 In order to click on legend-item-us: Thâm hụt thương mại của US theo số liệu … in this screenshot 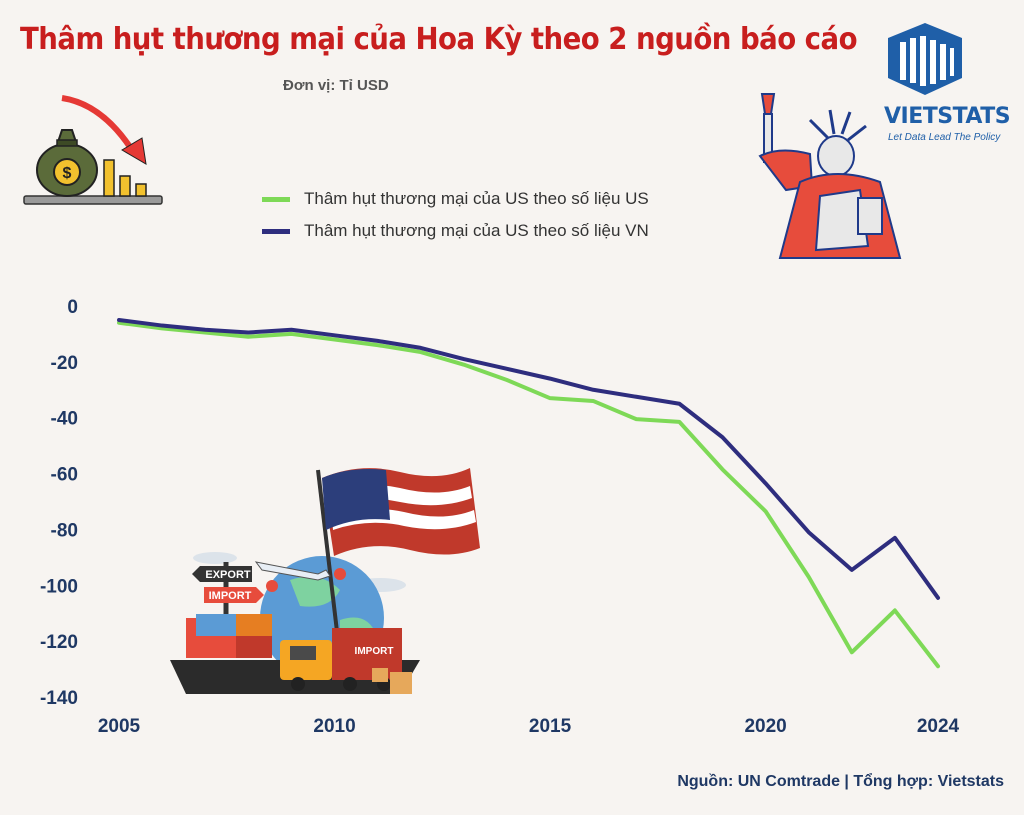, I will do `click(455, 199)`.